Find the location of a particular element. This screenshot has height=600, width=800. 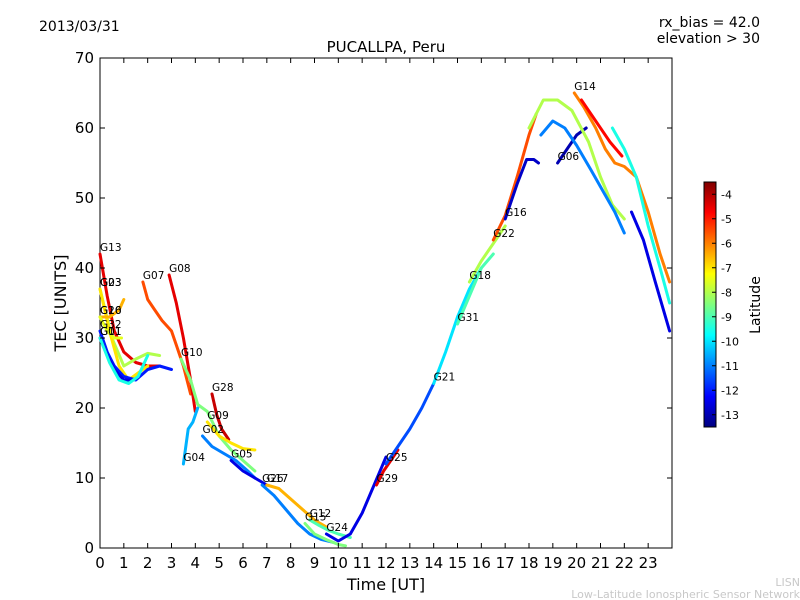

satellite-label: G22 is located at coordinates (504, 234).